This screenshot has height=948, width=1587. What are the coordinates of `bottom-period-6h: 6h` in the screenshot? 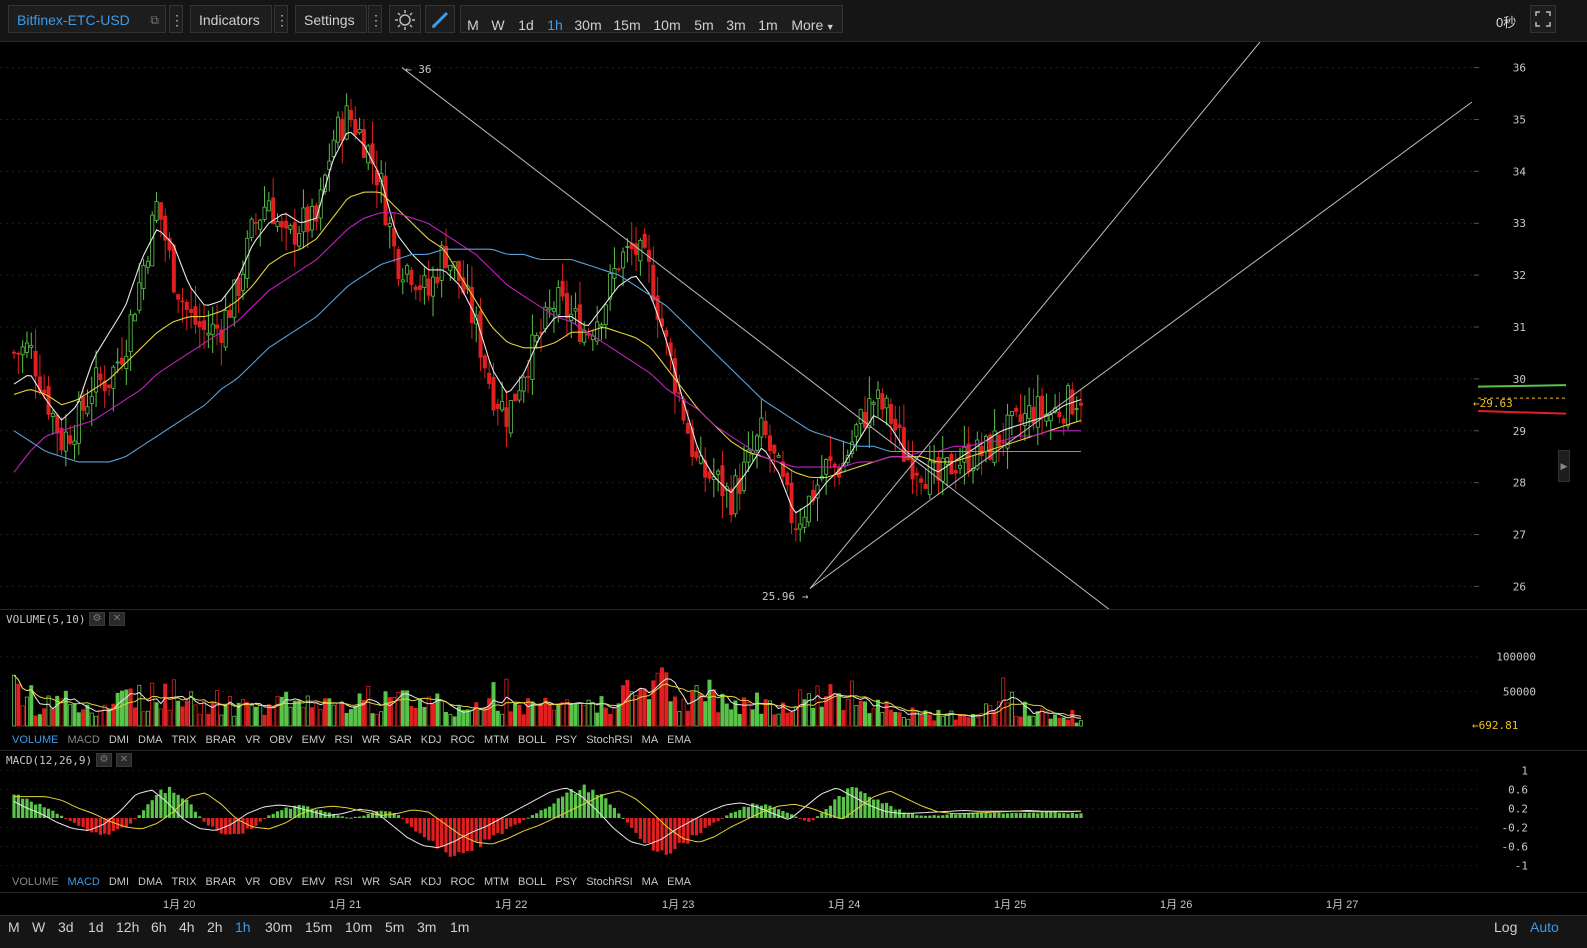 It's located at (159, 927).